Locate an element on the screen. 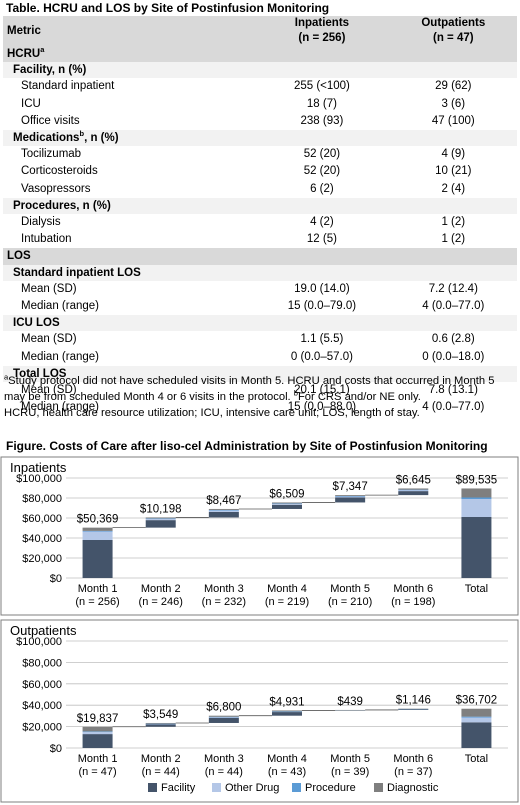 This screenshot has height=805, width=520. data-label: $439 is located at coordinates (350, 702).